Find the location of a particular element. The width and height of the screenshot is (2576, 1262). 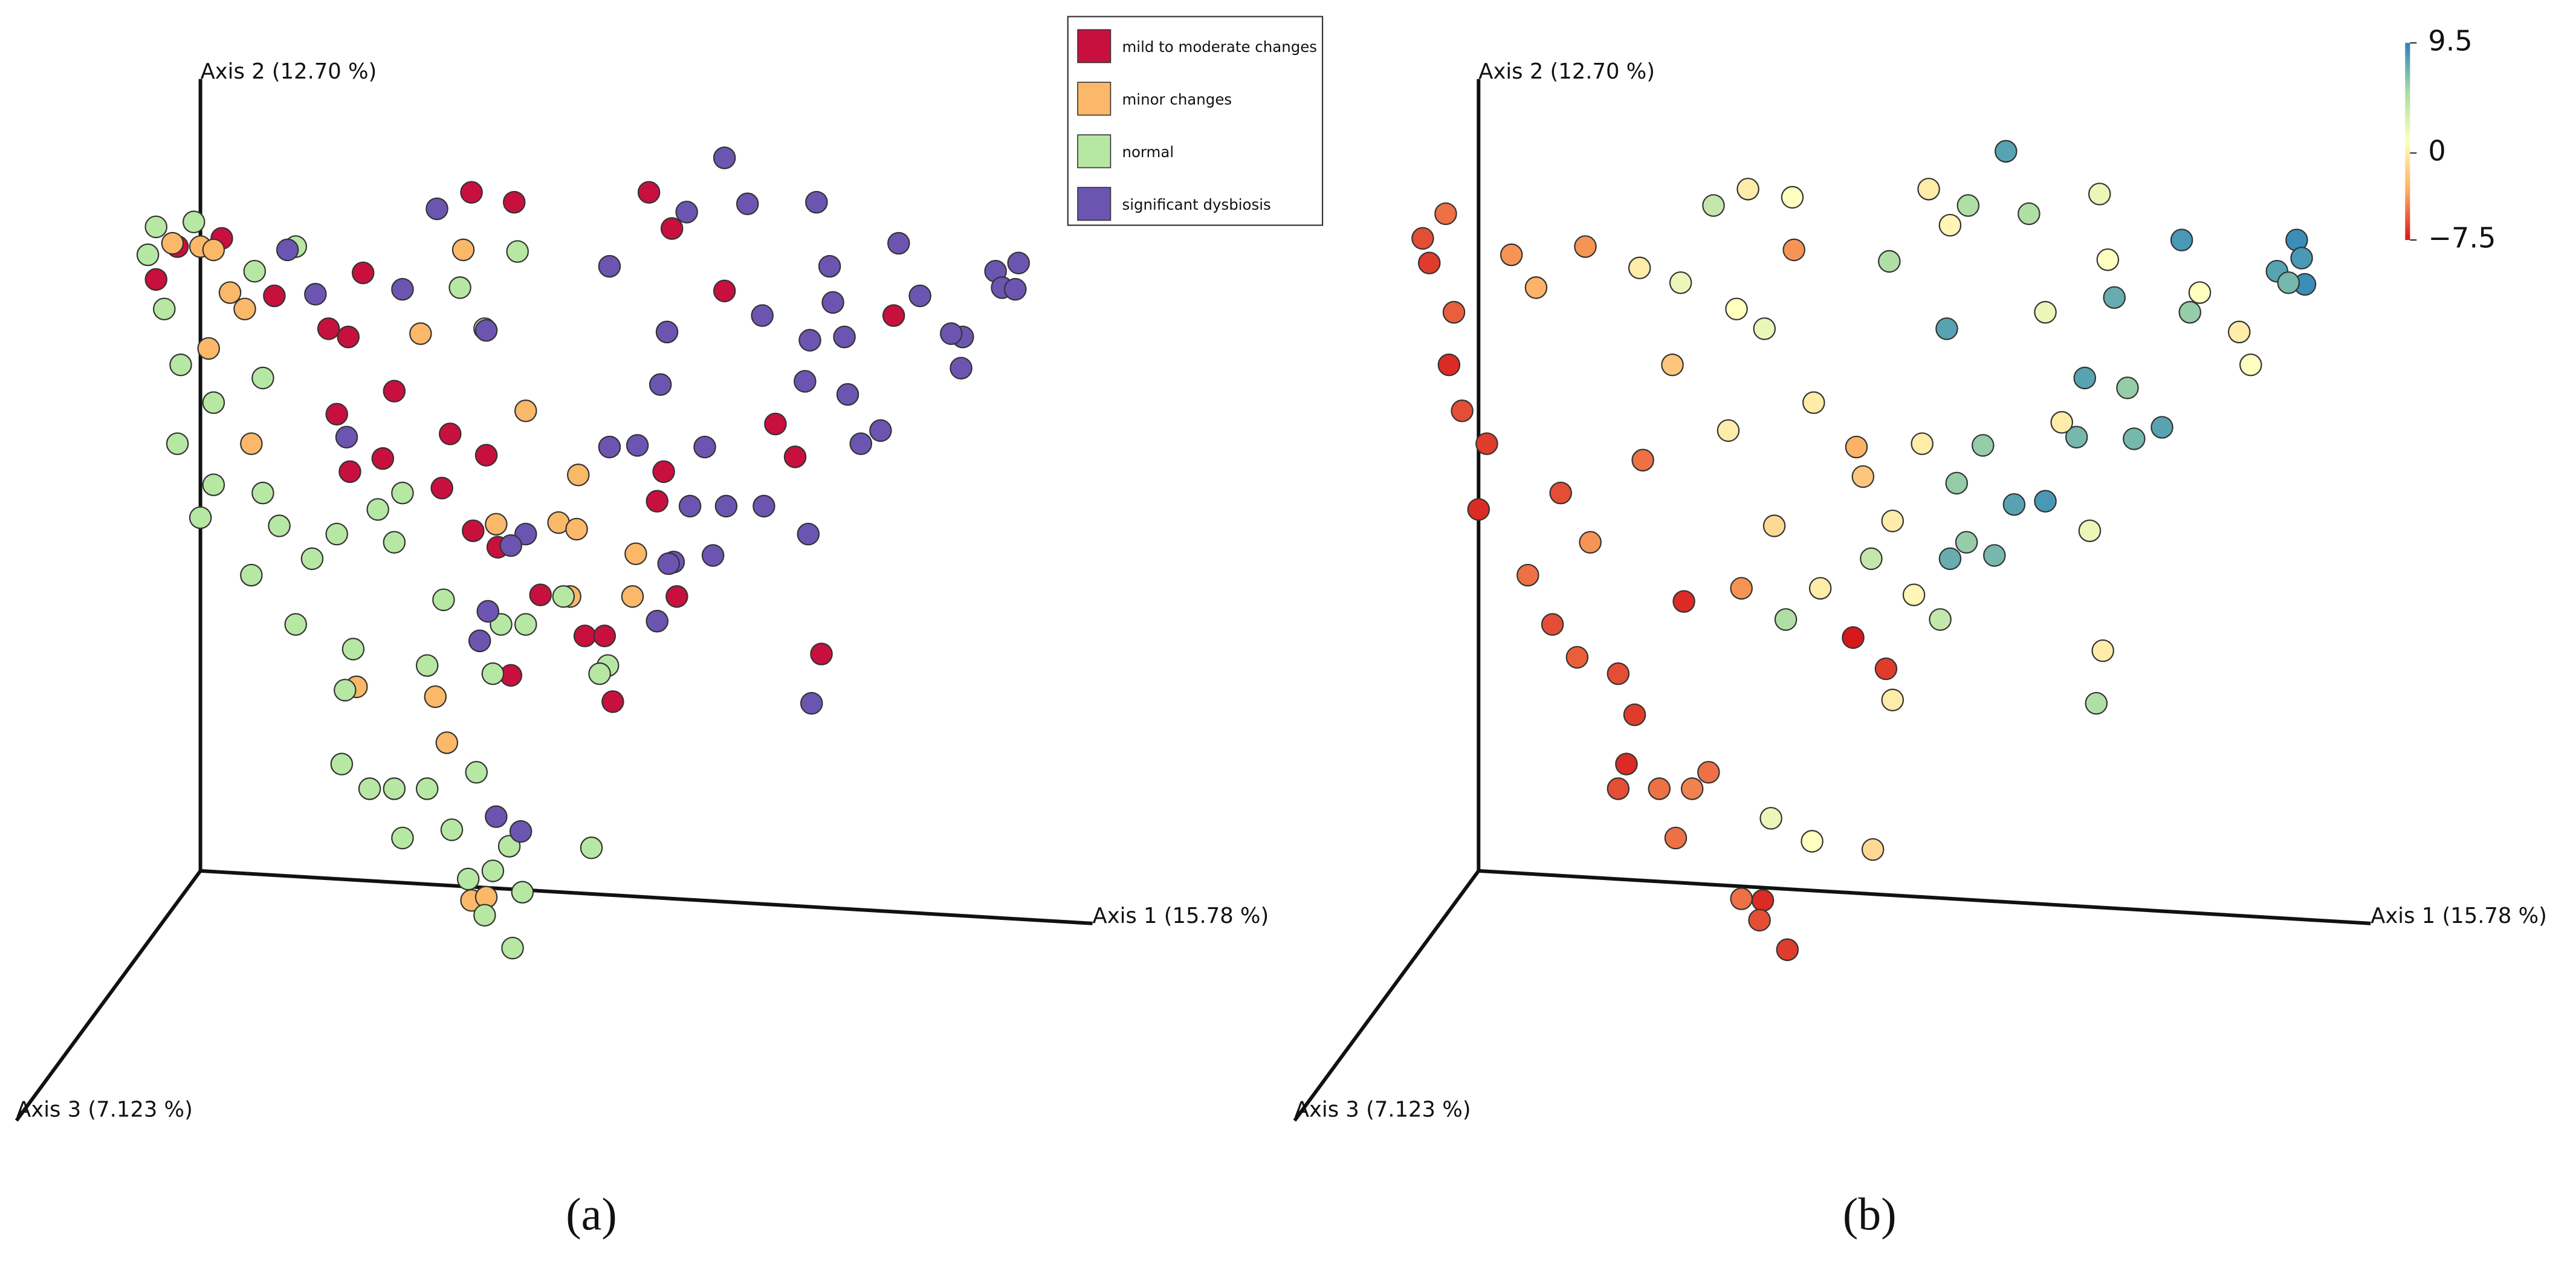

axis-label: Axis 1 (15.78 %) is located at coordinates (2459, 916).